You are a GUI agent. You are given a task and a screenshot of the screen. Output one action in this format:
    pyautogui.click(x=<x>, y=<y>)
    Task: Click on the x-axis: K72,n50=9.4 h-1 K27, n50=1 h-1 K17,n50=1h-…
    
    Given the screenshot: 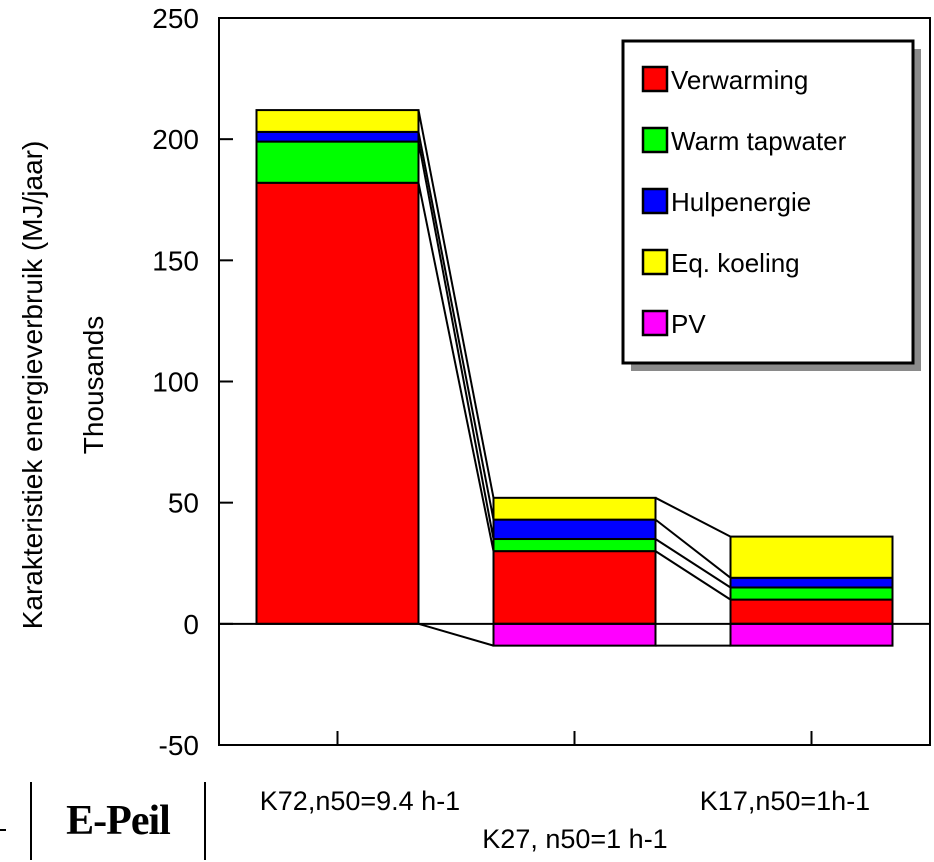 What is the action you would take?
    pyautogui.click(x=565, y=792)
    